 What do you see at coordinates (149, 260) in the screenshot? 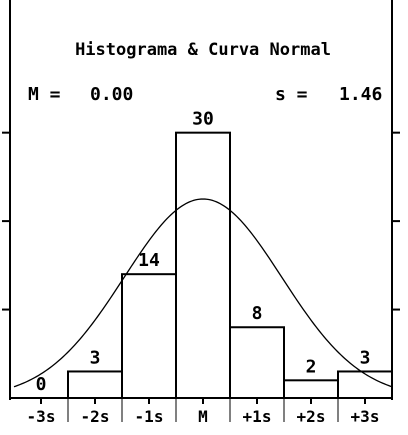
I see `bar-value-label--1s: 14` at bounding box center [149, 260].